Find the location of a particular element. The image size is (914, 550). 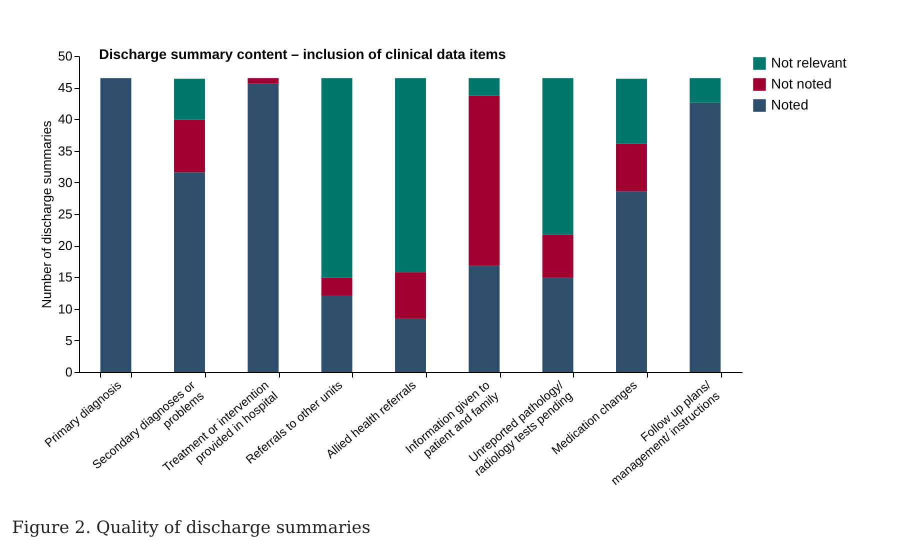

legend-label: Not noted is located at coordinates (801, 84).